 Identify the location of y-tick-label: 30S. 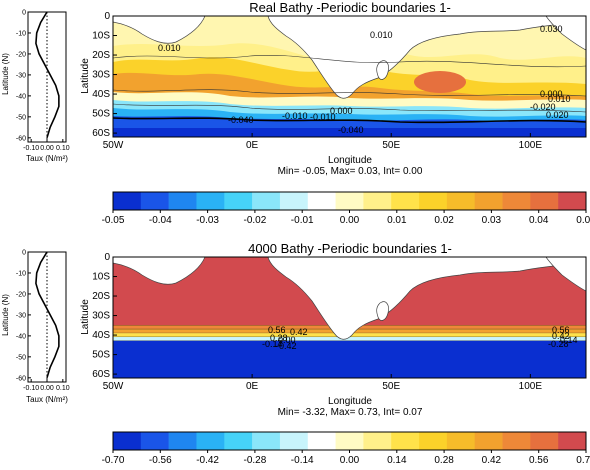
(101, 316).